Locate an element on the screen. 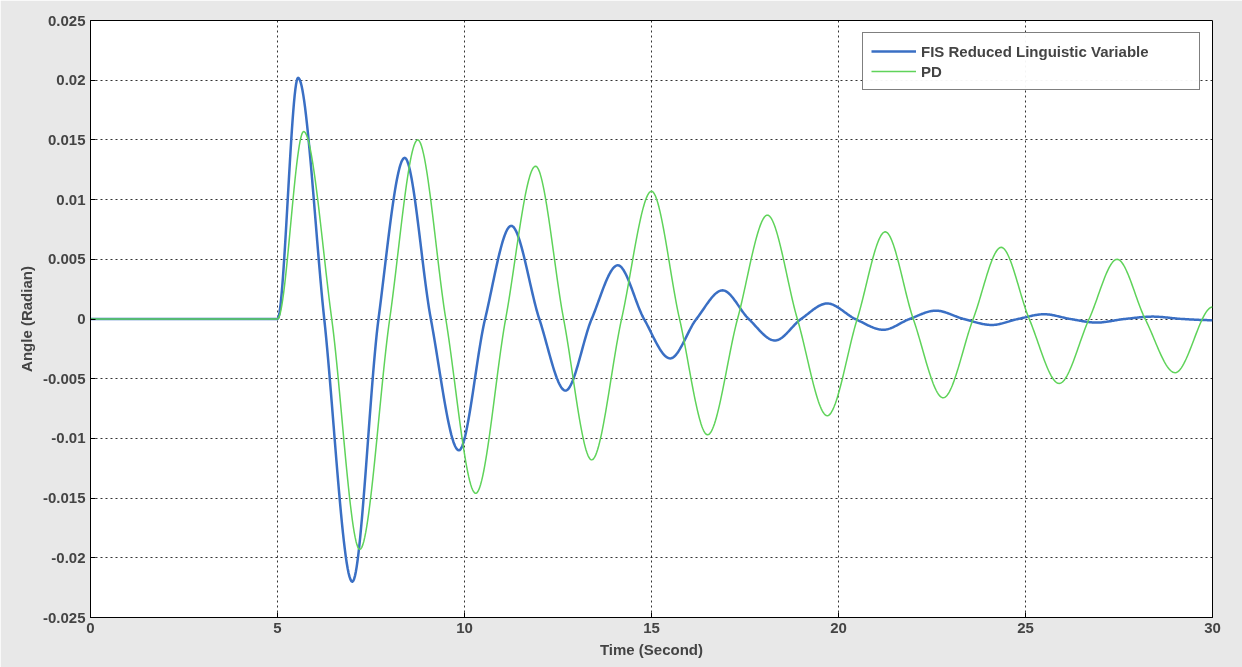 Image resolution: width=1242 pixels, height=667 pixels. x-tick-label: 20 is located at coordinates (838, 627).